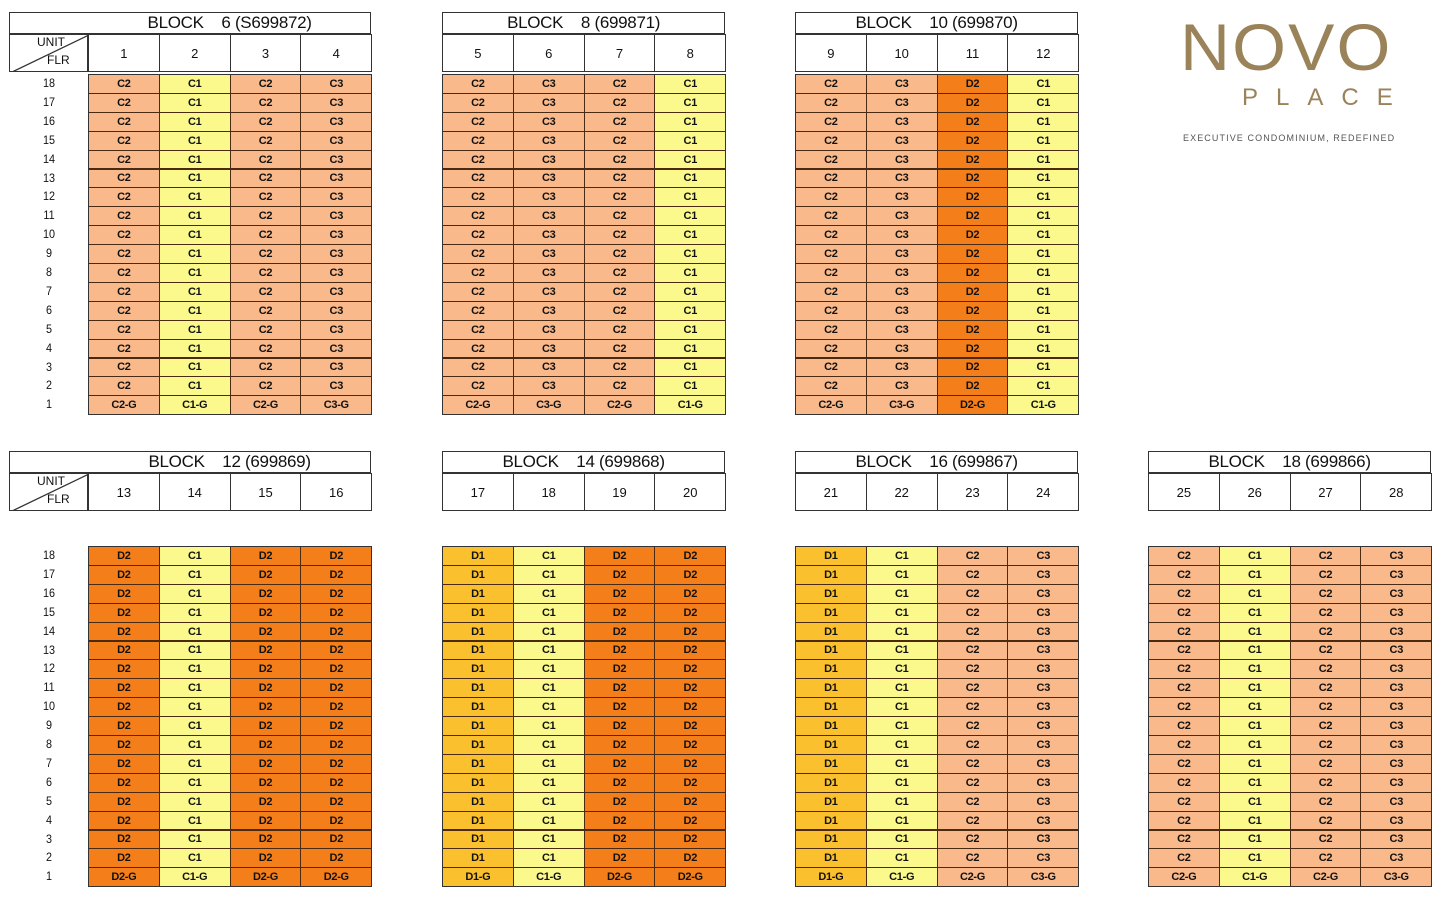  I want to click on unit-number-header: 7, so click(619, 53).